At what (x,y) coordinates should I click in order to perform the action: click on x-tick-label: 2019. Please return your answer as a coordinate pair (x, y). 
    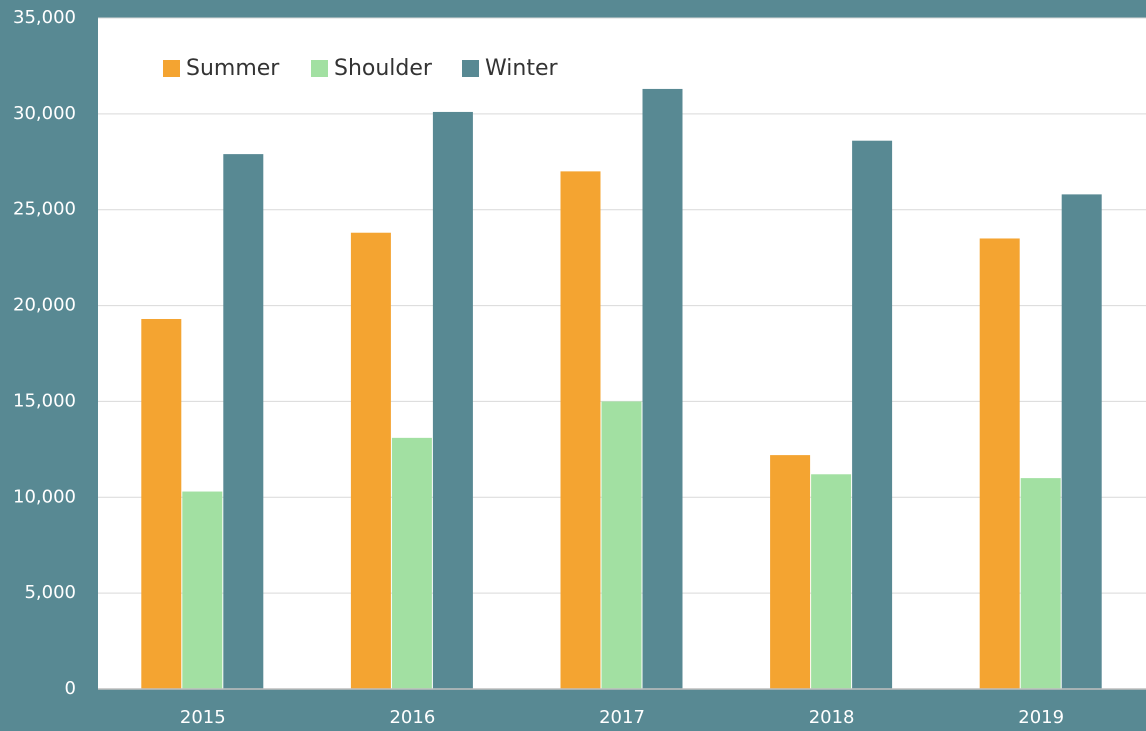
    Looking at the image, I should click on (1041, 717).